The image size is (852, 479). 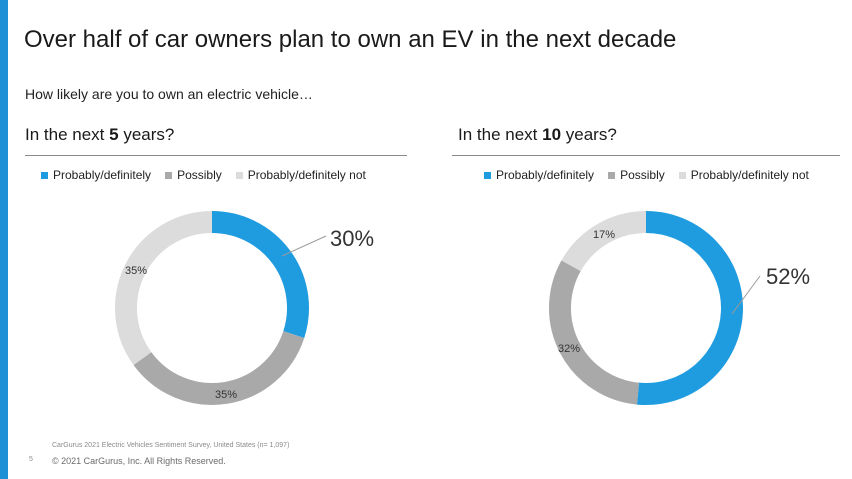 I want to click on data-label: 30%, so click(x=352, y=238).